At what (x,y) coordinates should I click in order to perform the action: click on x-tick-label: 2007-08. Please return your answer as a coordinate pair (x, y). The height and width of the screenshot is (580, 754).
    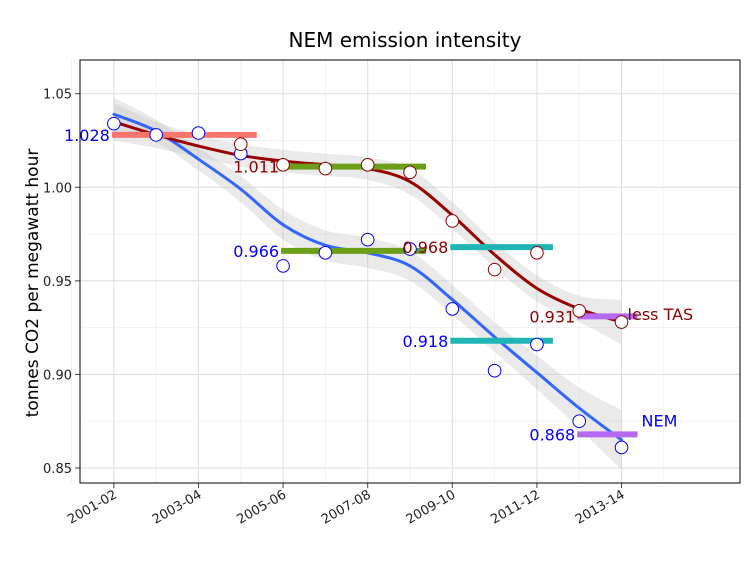
    Looking at the image, I should click on (346, 507).